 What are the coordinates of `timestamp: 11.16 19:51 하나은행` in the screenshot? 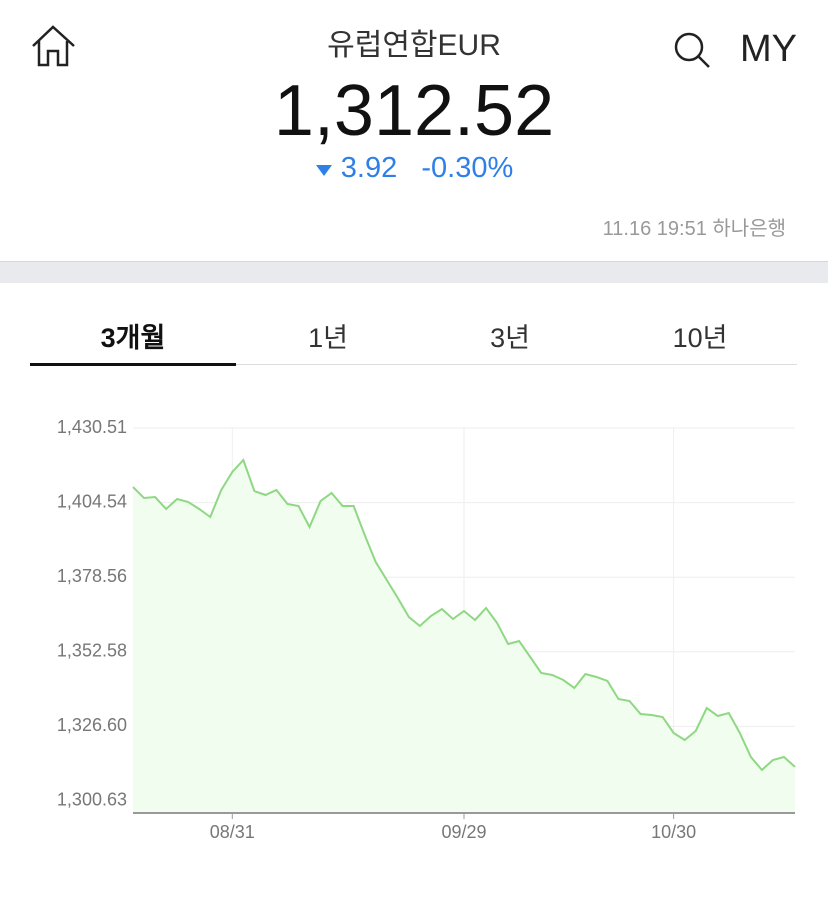 It's located at (694, 229).